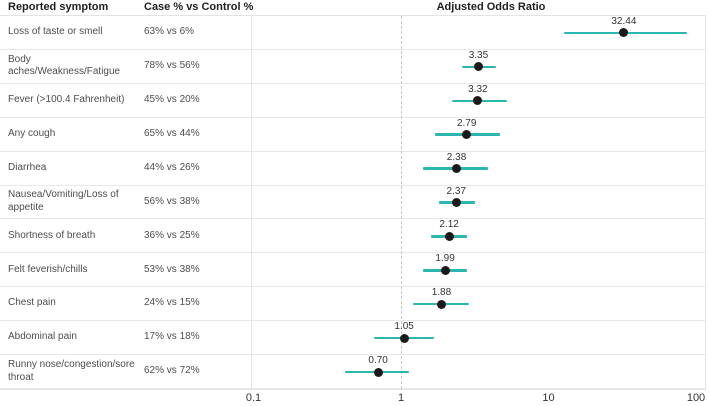 The image size is (709, 406). What do you see at coordinates (169, 32) in the screenshot?
I see `row-case-vs-control-label: 63% vs 6%` at bounding box center [169, 32].